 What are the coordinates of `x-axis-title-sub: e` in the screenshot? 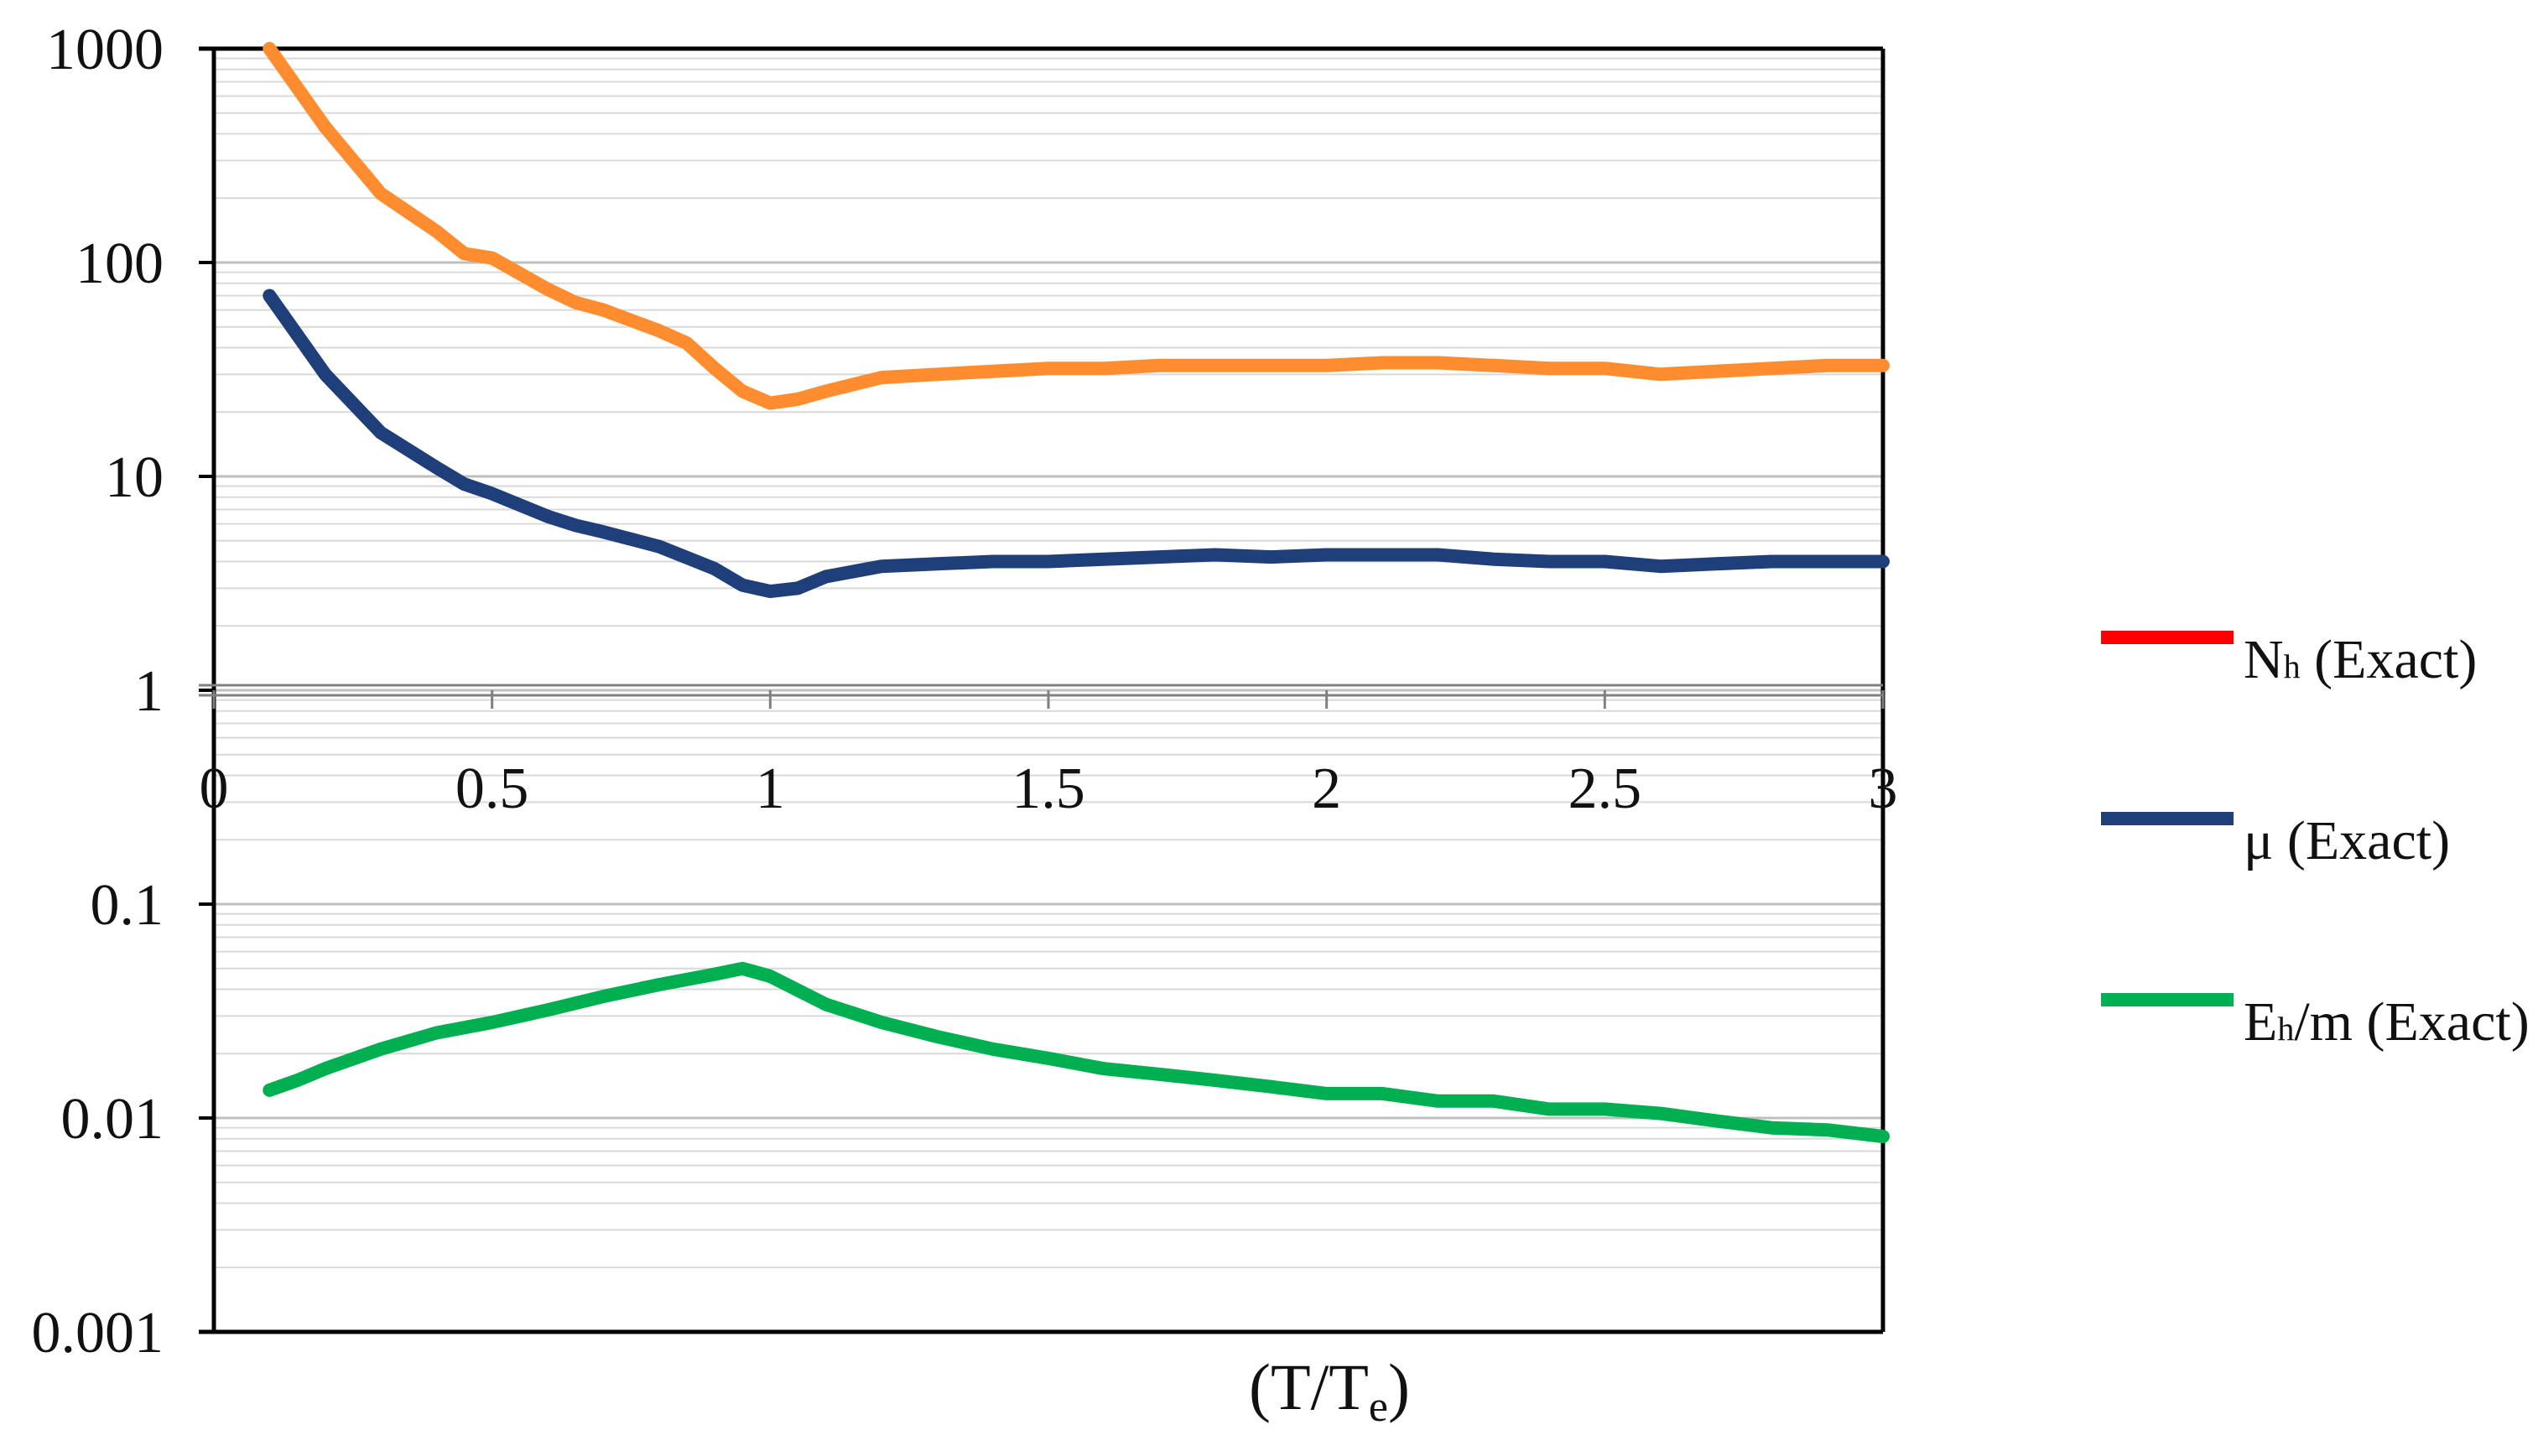 It's located at (1379, 1407).